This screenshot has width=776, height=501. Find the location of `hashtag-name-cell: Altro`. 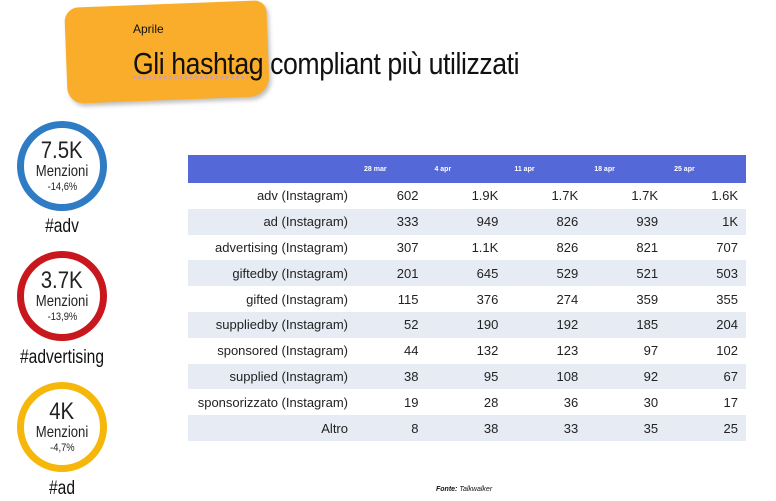

hashtag-name-cell: Altro is located at coordinates (272, 428).